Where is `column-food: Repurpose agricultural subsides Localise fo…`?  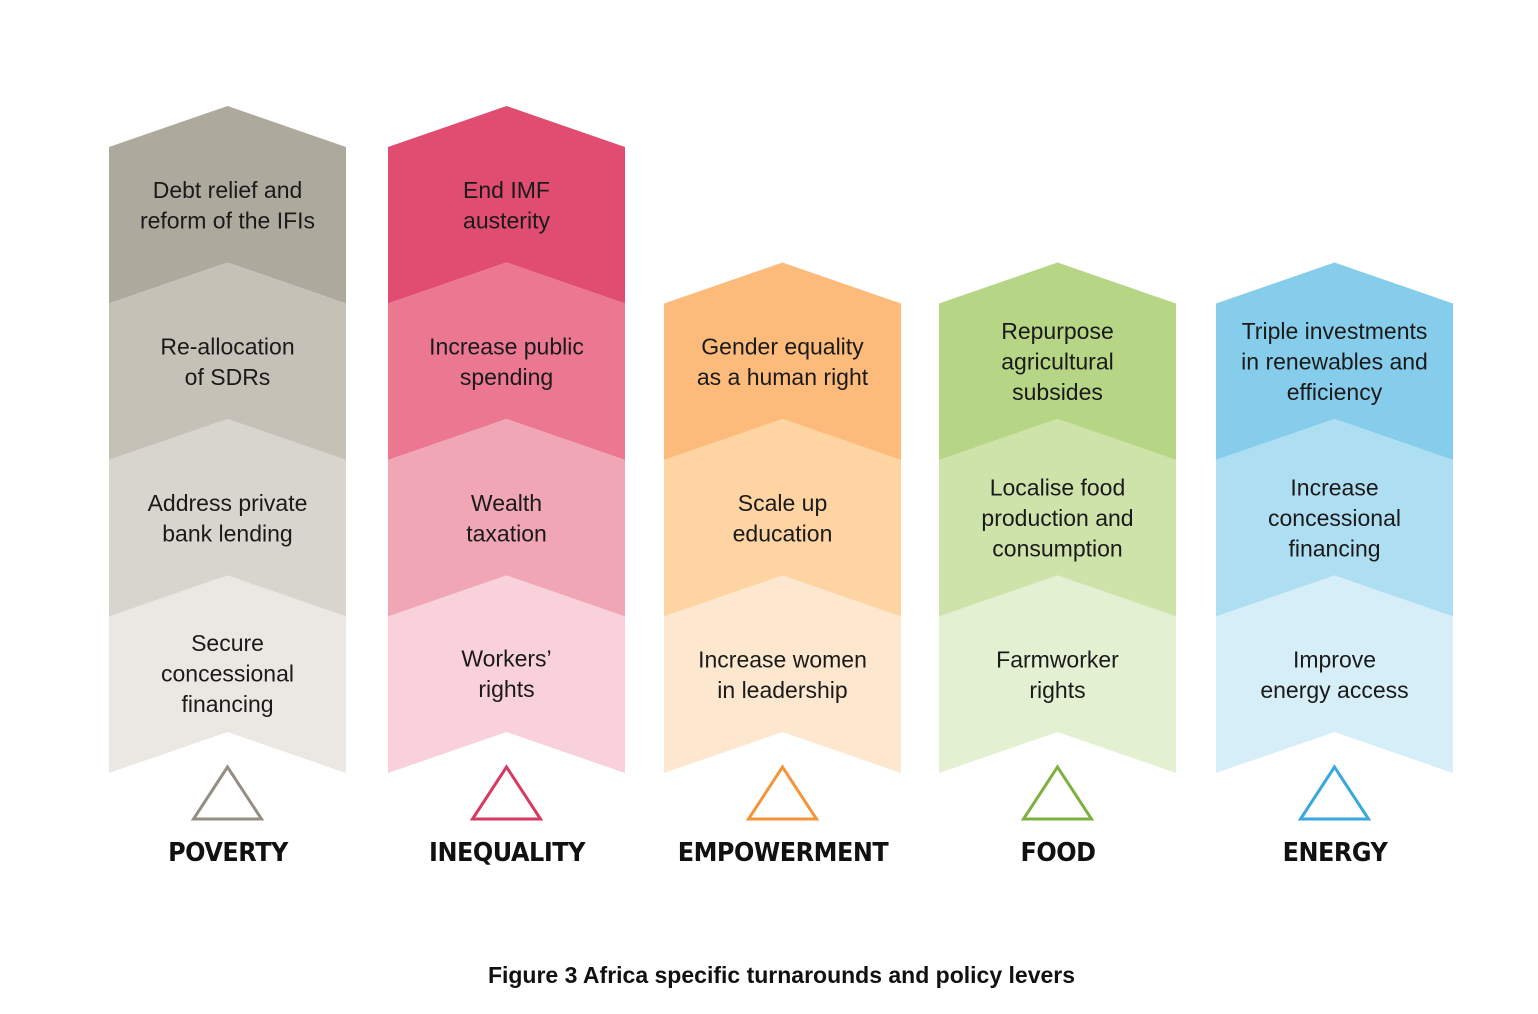 column-food: Repurpose agricultural subsides Localise fo… is located at coordinates (1057, 541).